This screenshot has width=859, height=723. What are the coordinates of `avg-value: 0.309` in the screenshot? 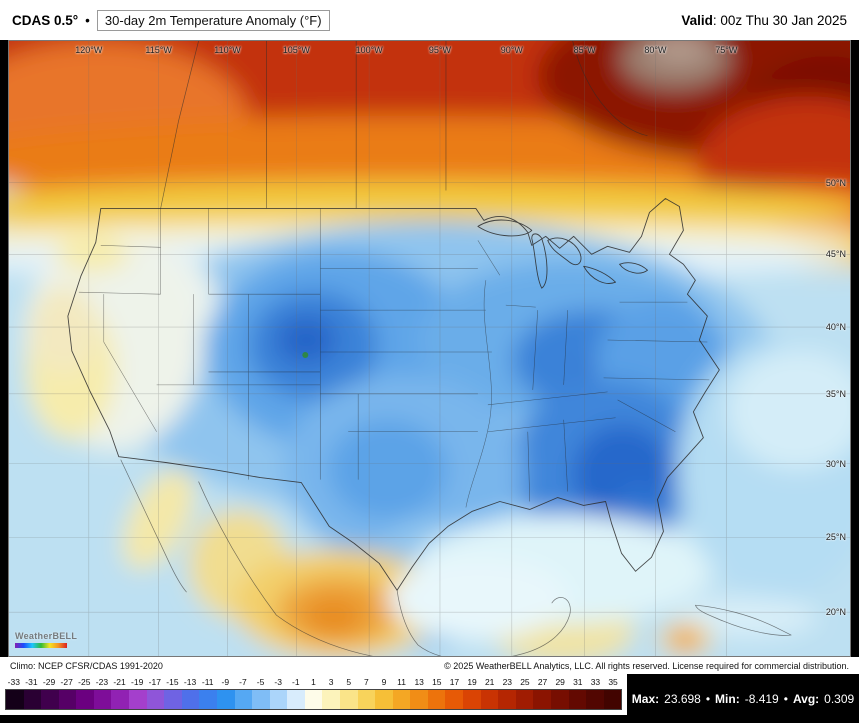 It's located at (839, 698).